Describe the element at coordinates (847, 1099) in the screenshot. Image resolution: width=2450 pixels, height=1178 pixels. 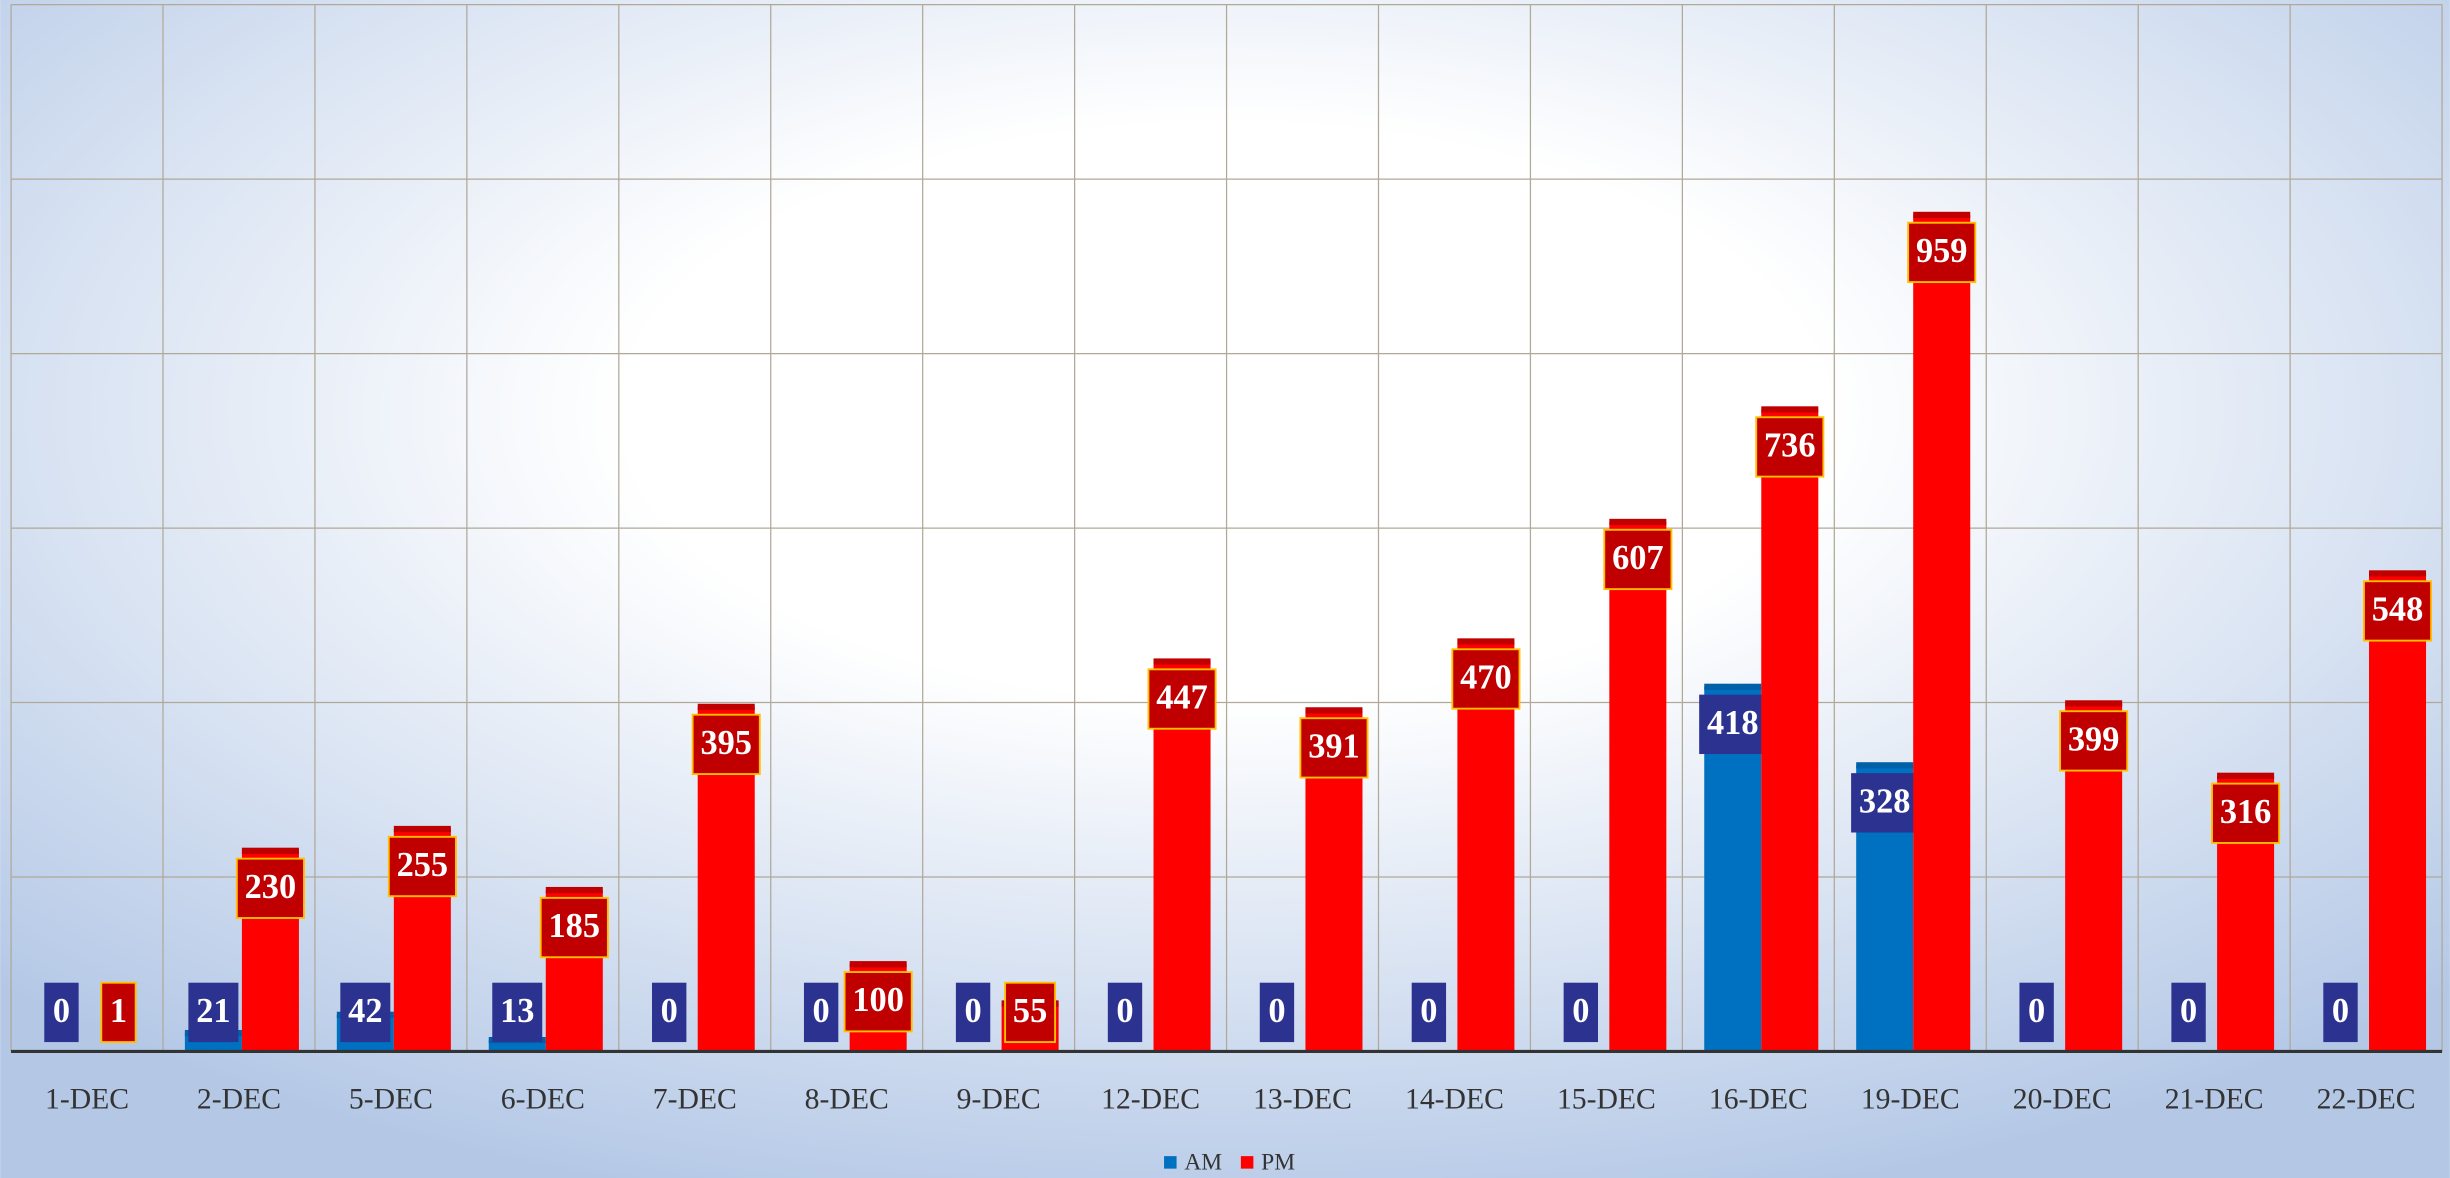
I see `x-tick-label: 8-DEC` at that location.